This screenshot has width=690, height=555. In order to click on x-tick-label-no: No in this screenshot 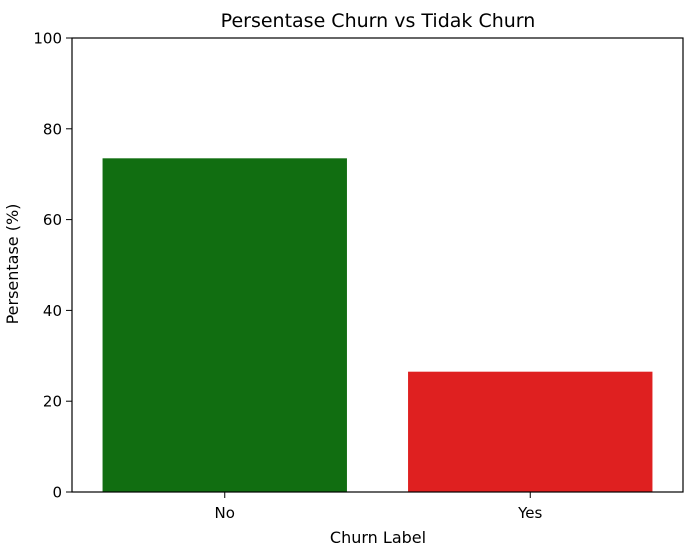, I will do `click(225, 513)`.